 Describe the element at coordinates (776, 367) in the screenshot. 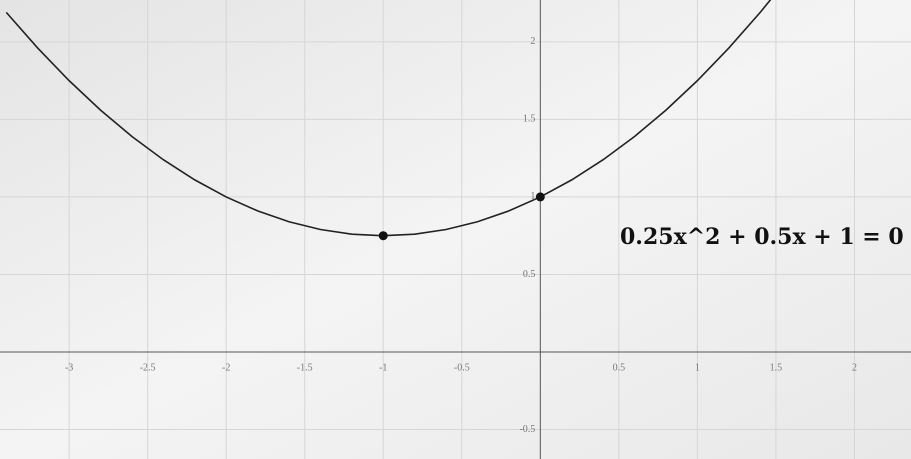

I see `x-tick-label: 1.5` at that location.